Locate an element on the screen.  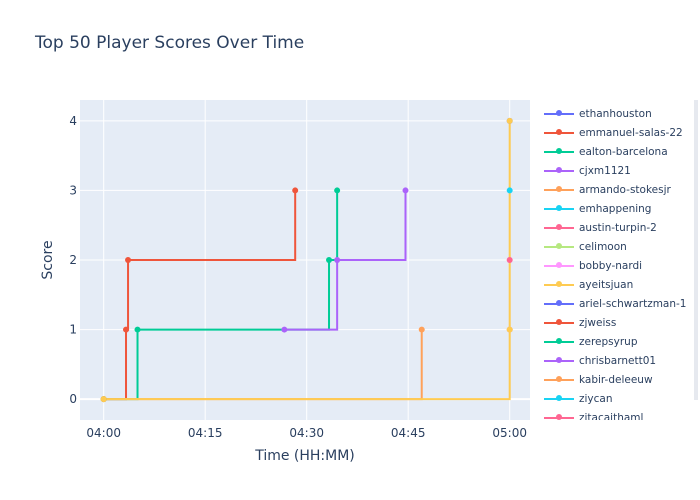
legend-item-cjxm1121: cjxm1121 is located at coordinates (587, 170).